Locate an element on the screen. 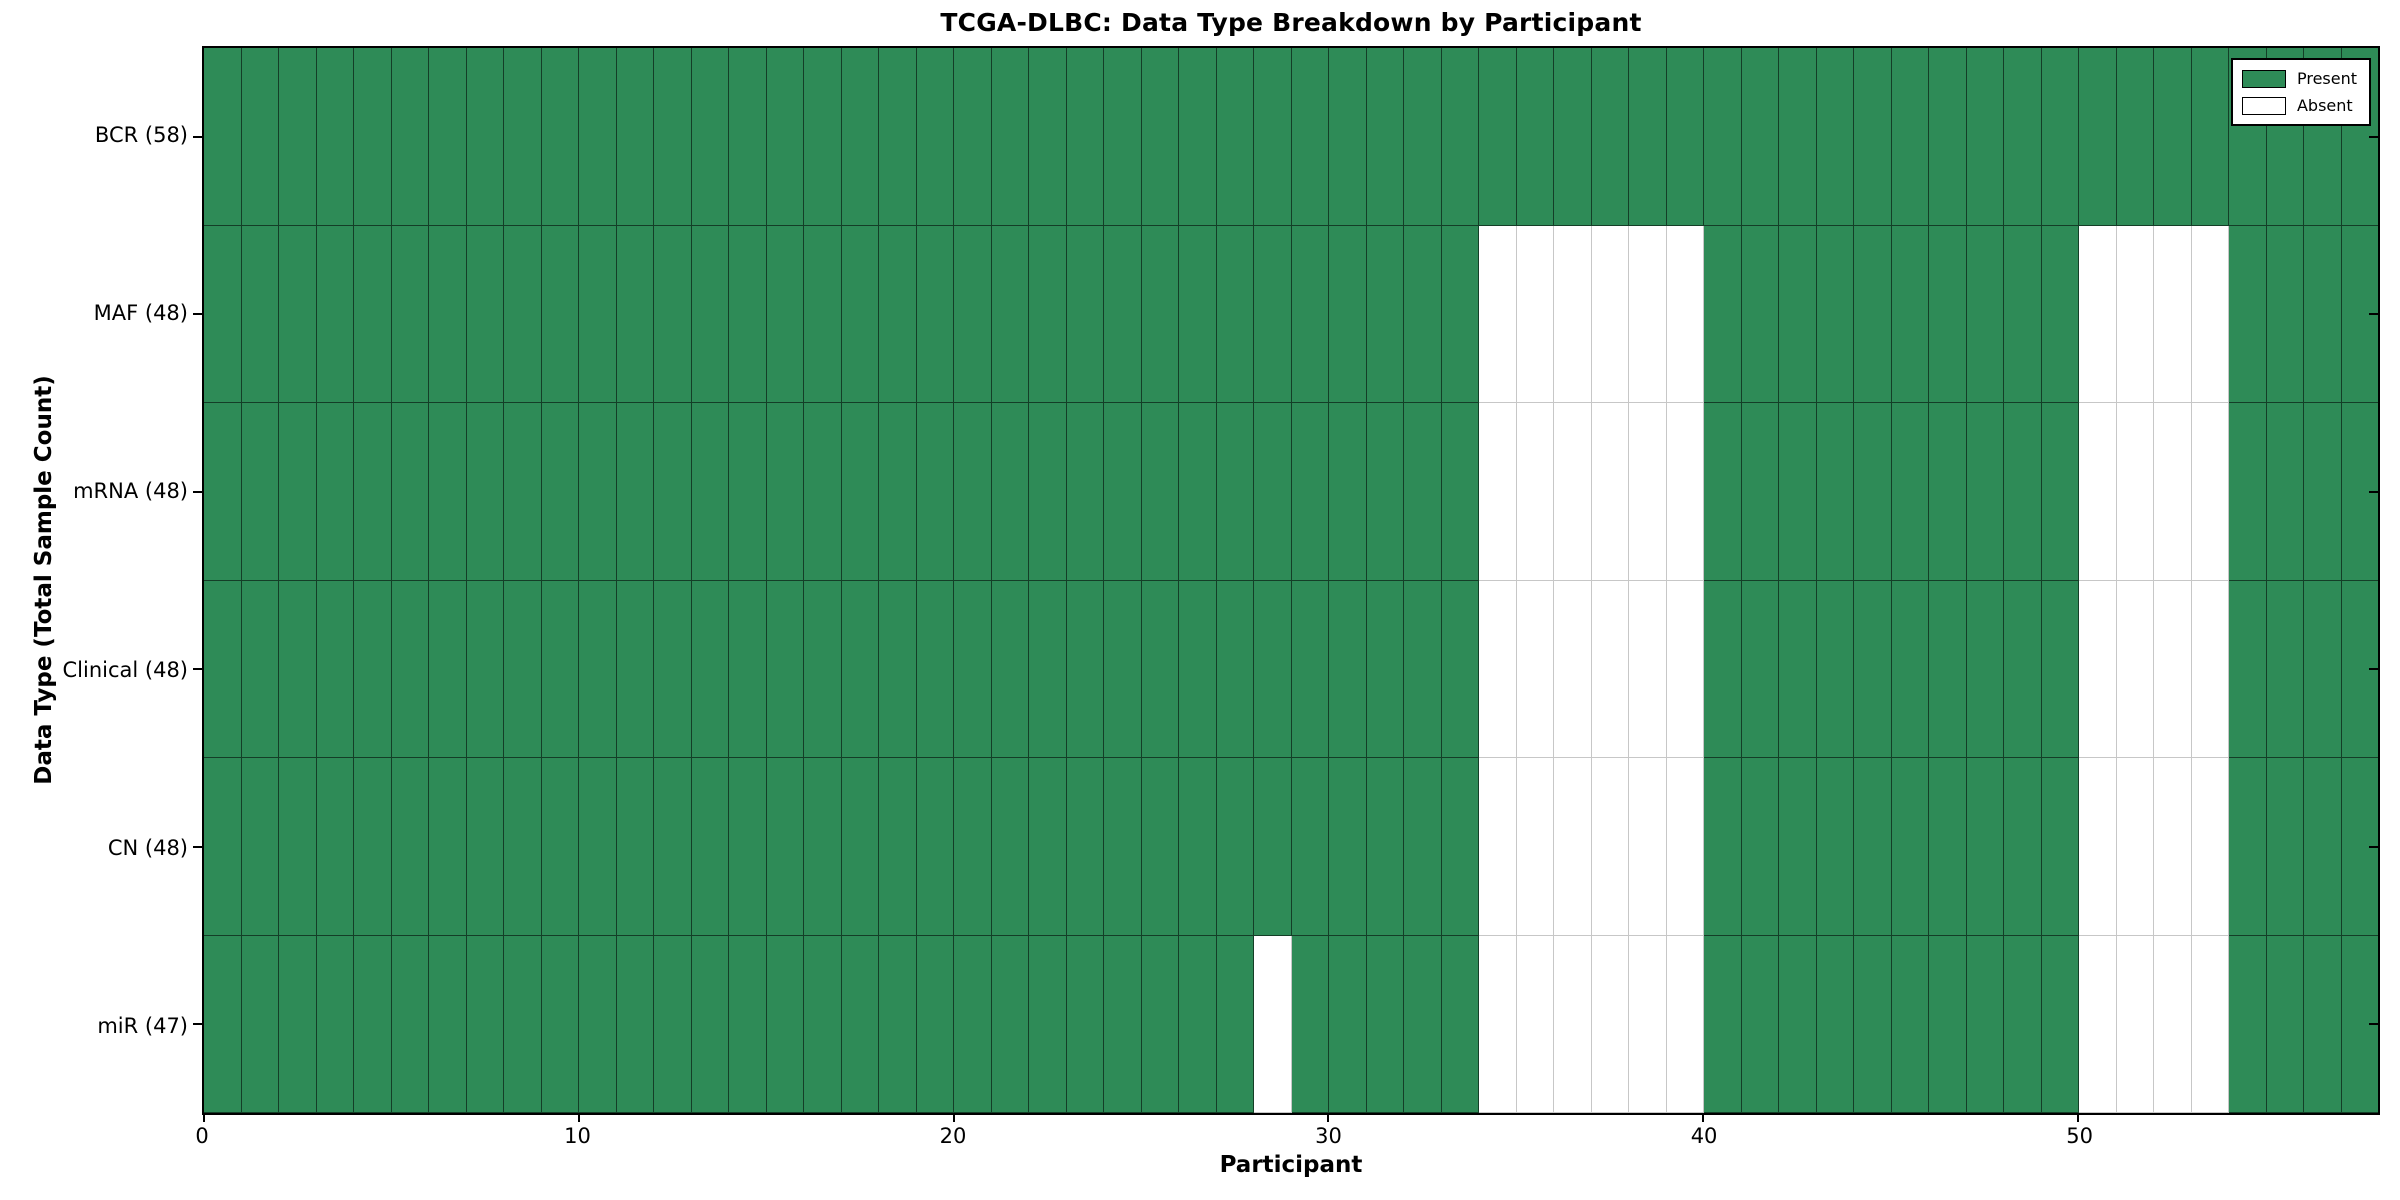 This screenshot has height=1200, width=2400. y-tick-label-MAF: MAF (48) is located at coordinates (140, 313).